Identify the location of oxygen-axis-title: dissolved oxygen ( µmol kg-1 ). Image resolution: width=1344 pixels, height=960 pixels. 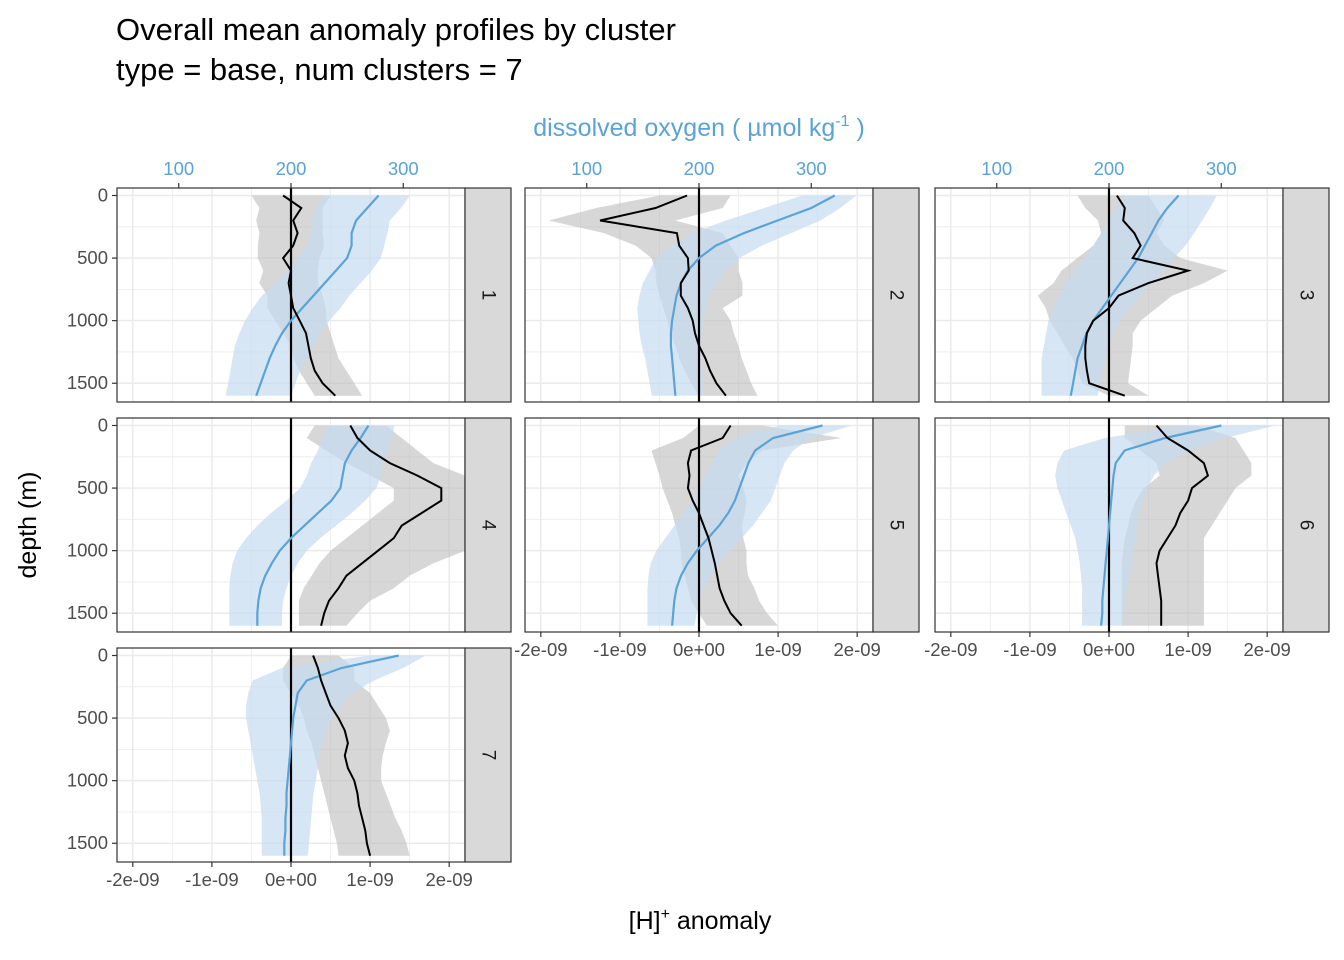
(699, 127).